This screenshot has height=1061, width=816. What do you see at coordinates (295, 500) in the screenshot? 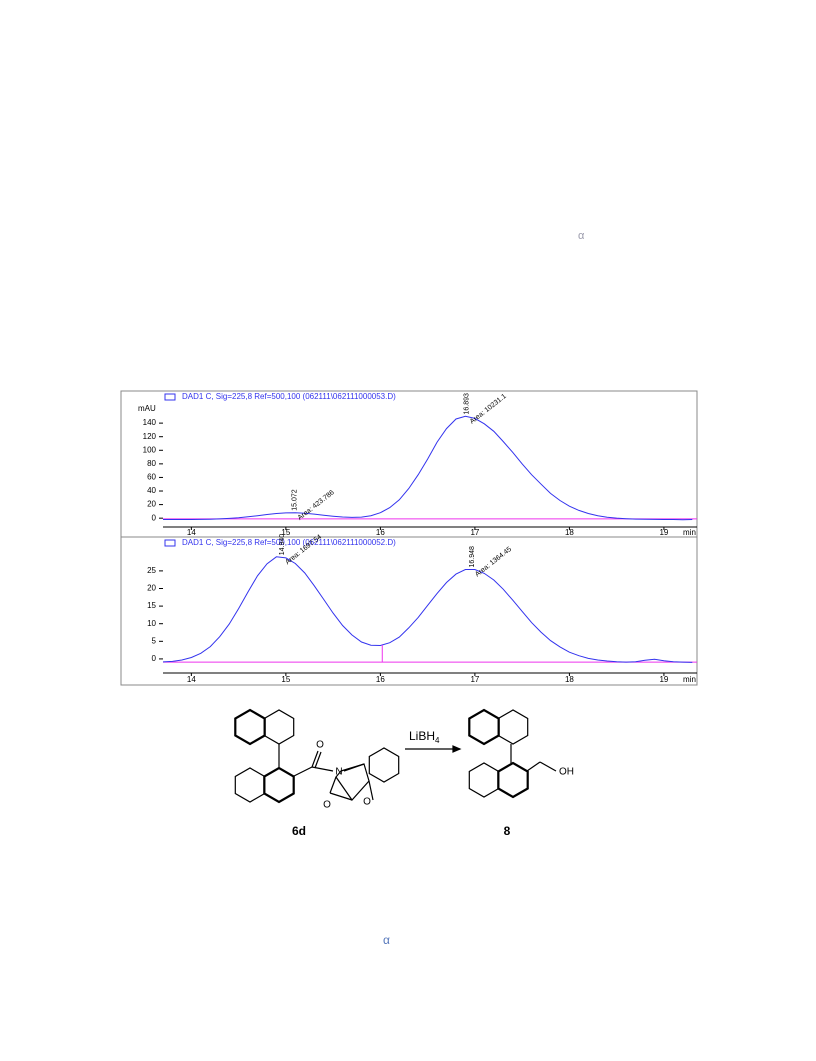
I see `peak-time: 15.072` at bounding box center [295, 500].